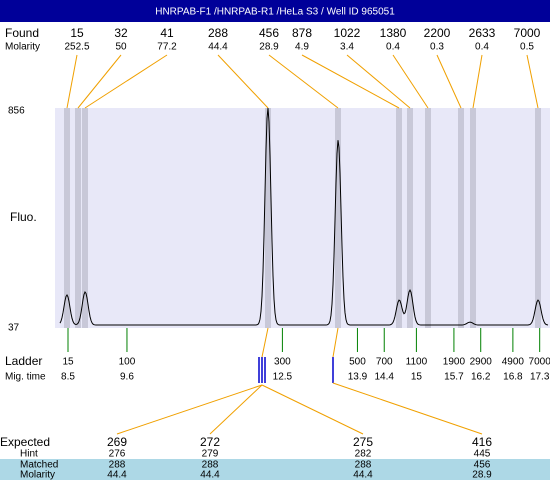 This screenshot has height=485, width=550. What do you see at coordinates (482, 465) in the screenshot?
I see `expected-cell: 456` at bounding box center [482, 465].